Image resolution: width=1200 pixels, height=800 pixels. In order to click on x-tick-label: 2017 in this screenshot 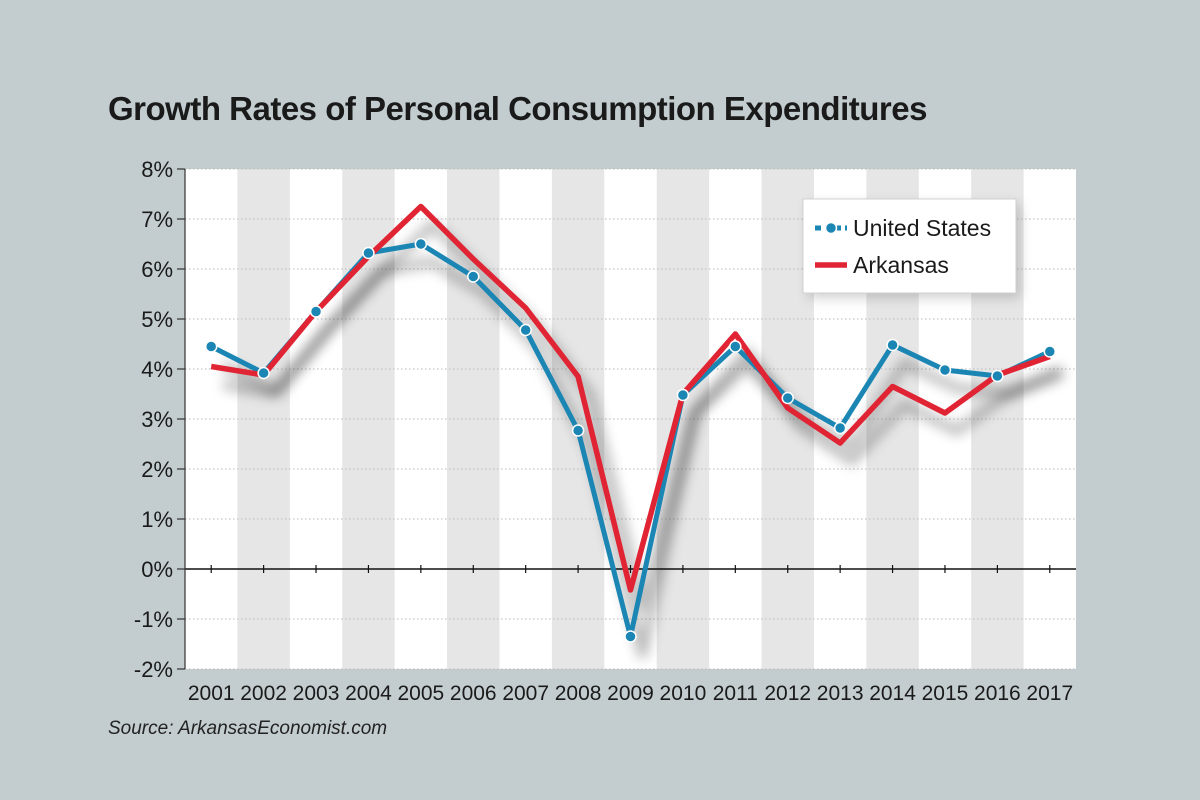, I will do `click(1049, 693)`.